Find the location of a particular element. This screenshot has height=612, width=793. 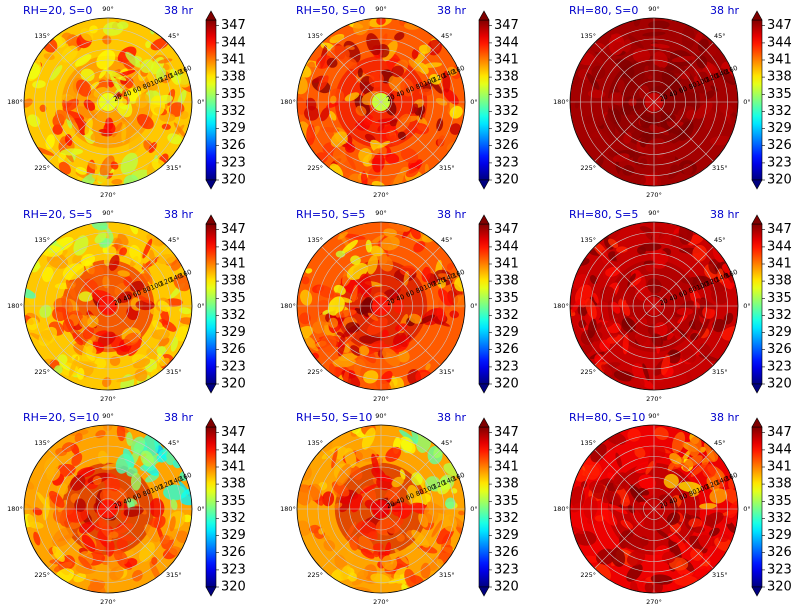

angle-tick-label: 270° is located at coordinates (381, 602).